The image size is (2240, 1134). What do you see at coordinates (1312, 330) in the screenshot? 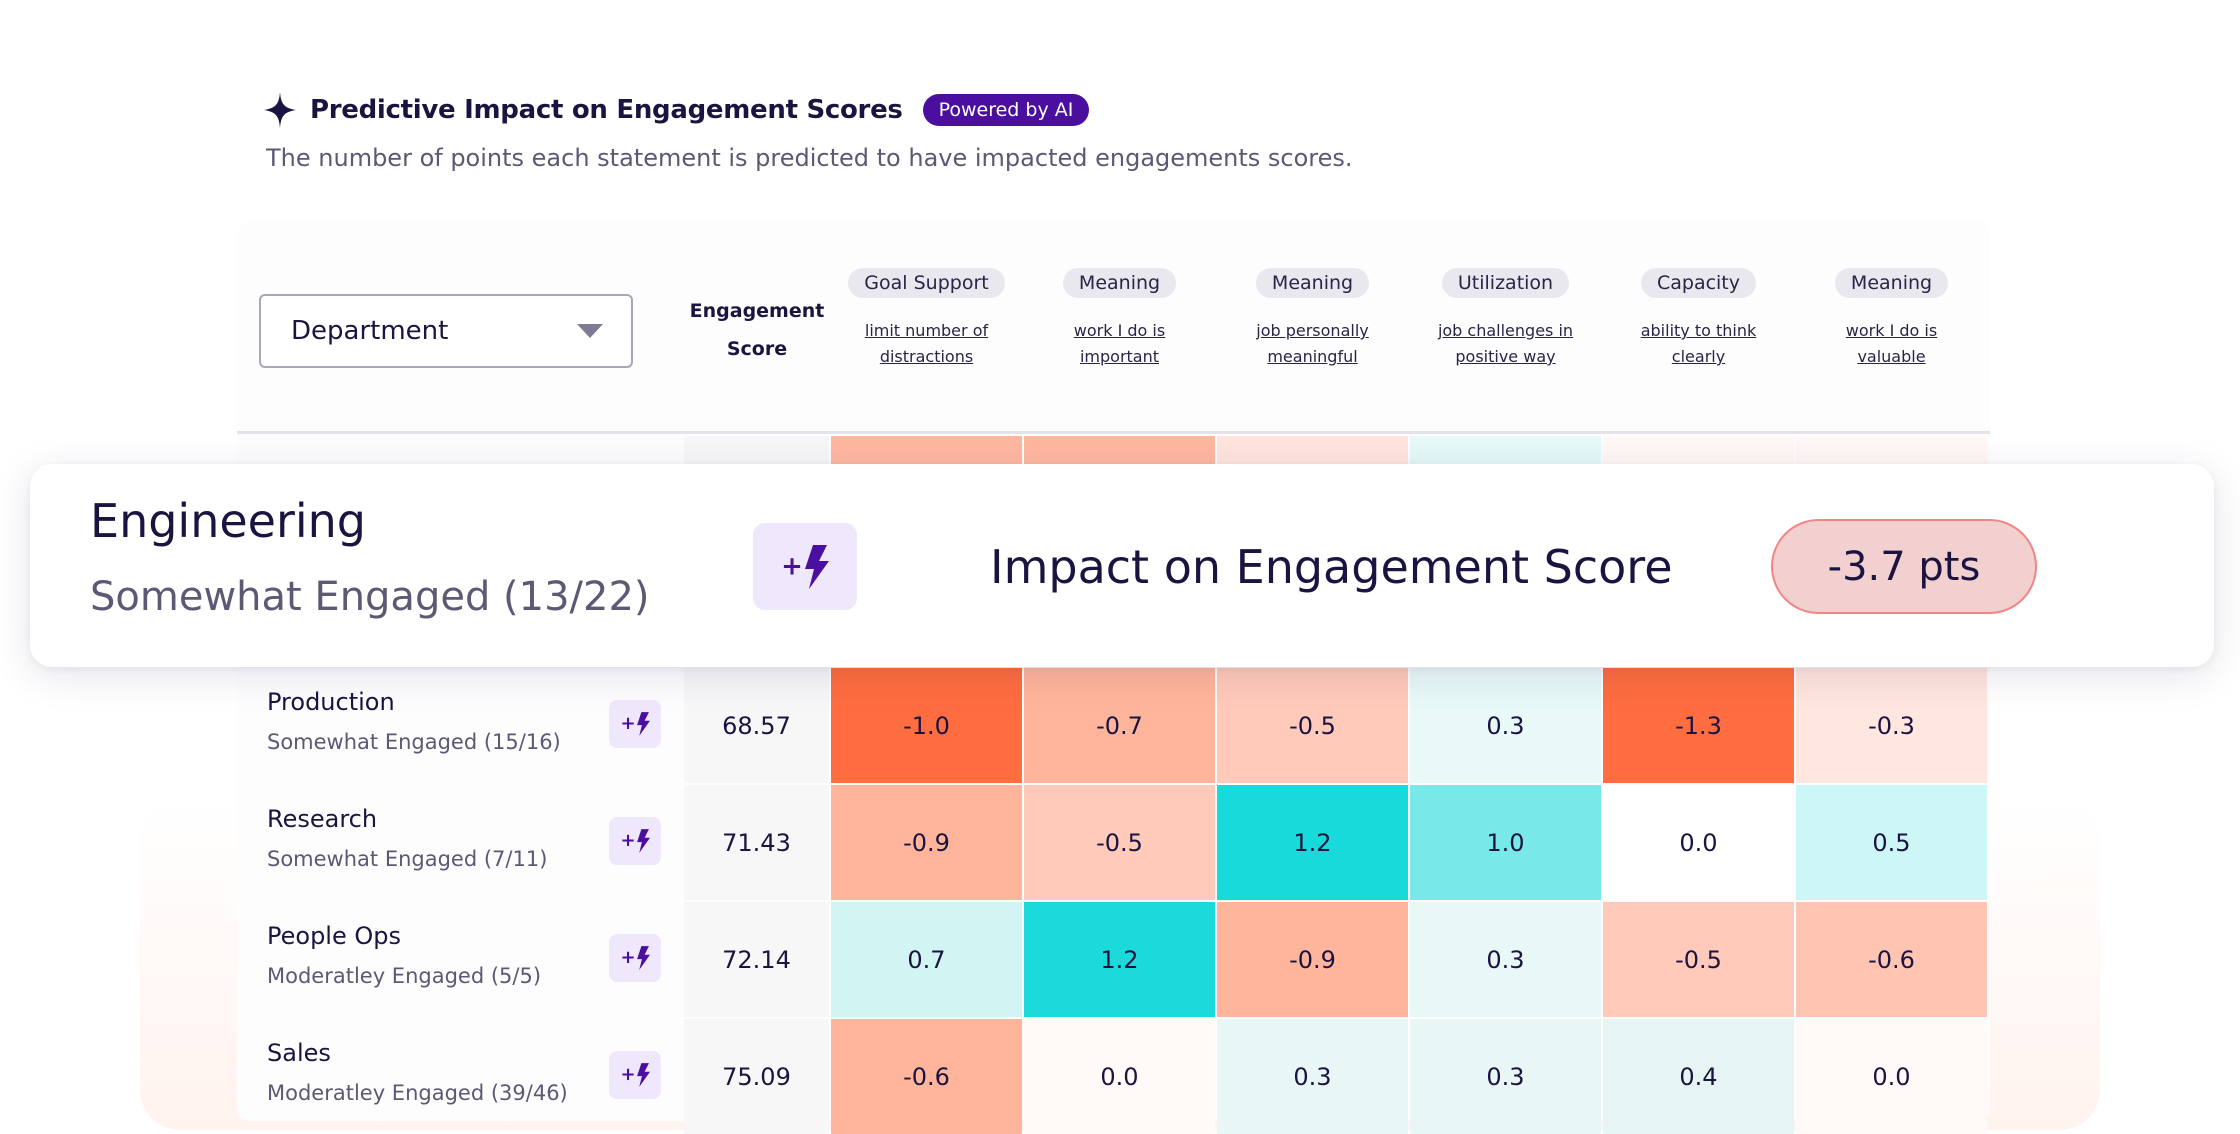
I see `statement-line: job personally` at bounding box center [1312, 330].